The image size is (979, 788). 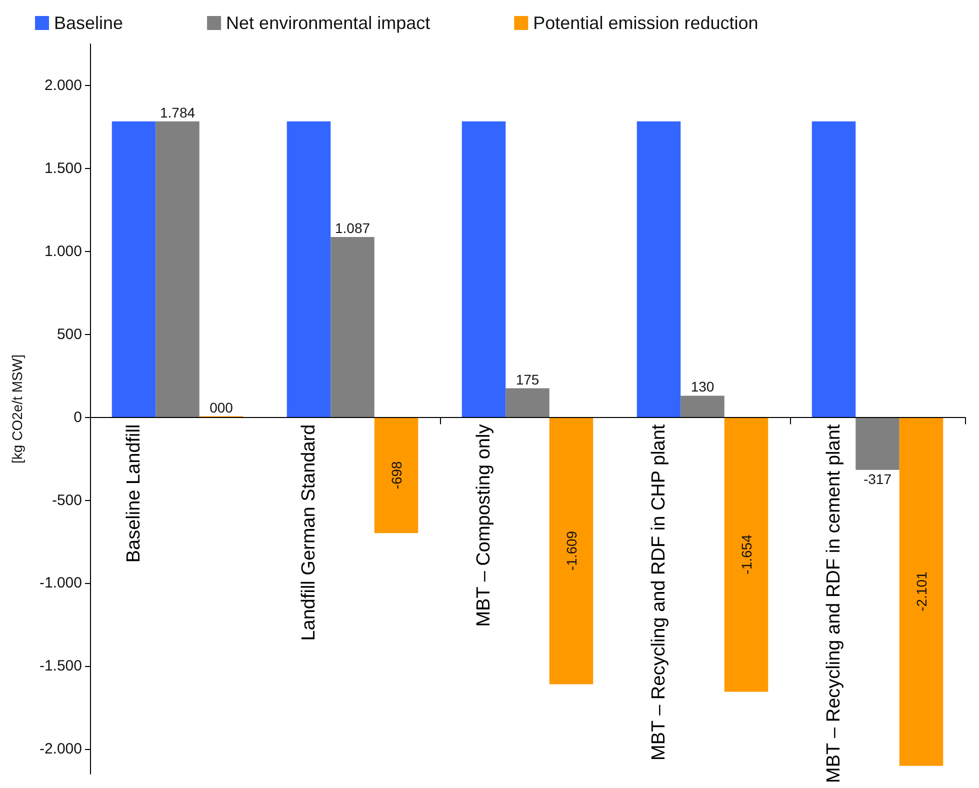 I want to click on y-tick-label: -1.000, so click(x=60, y=583).